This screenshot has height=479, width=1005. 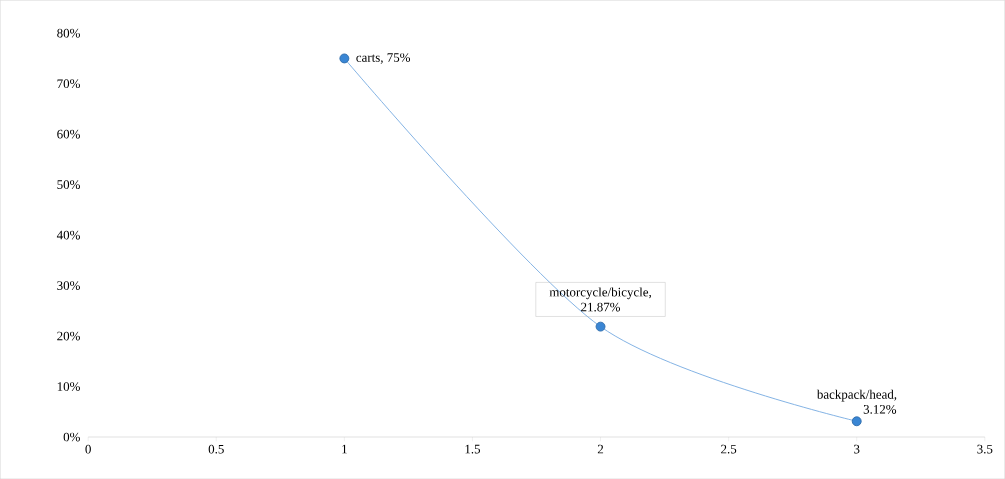 What do you see at coordinates (600, 299) in the screenshot?
I see `data-label: motorcycle/bicycle, 21.87%` at bounding box center [600, 299].